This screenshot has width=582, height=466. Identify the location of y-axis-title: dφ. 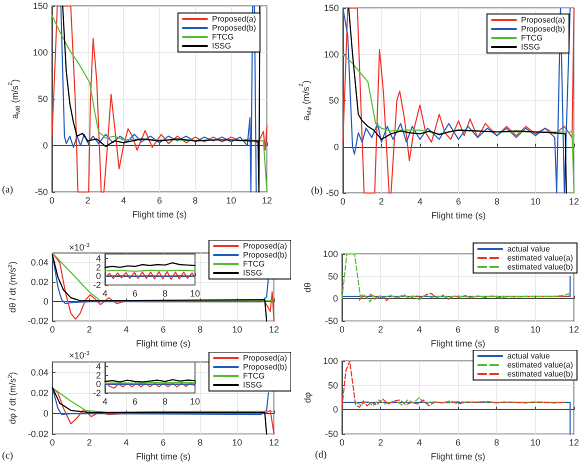
(307, 397).